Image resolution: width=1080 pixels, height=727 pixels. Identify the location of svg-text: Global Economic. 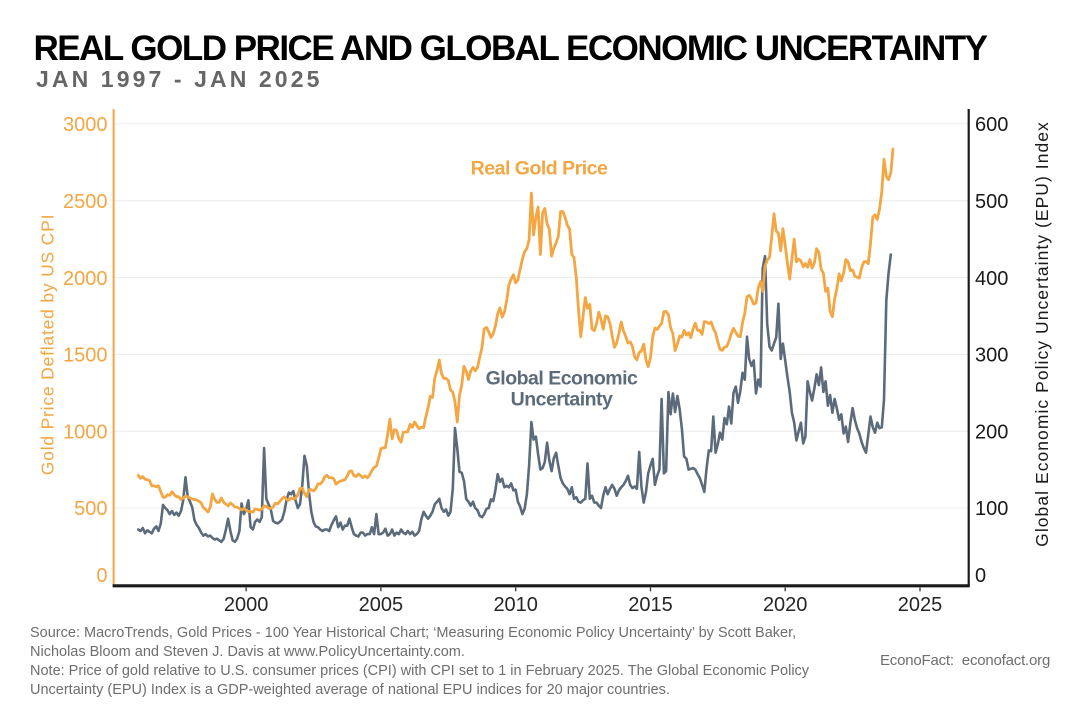
(562, 379).